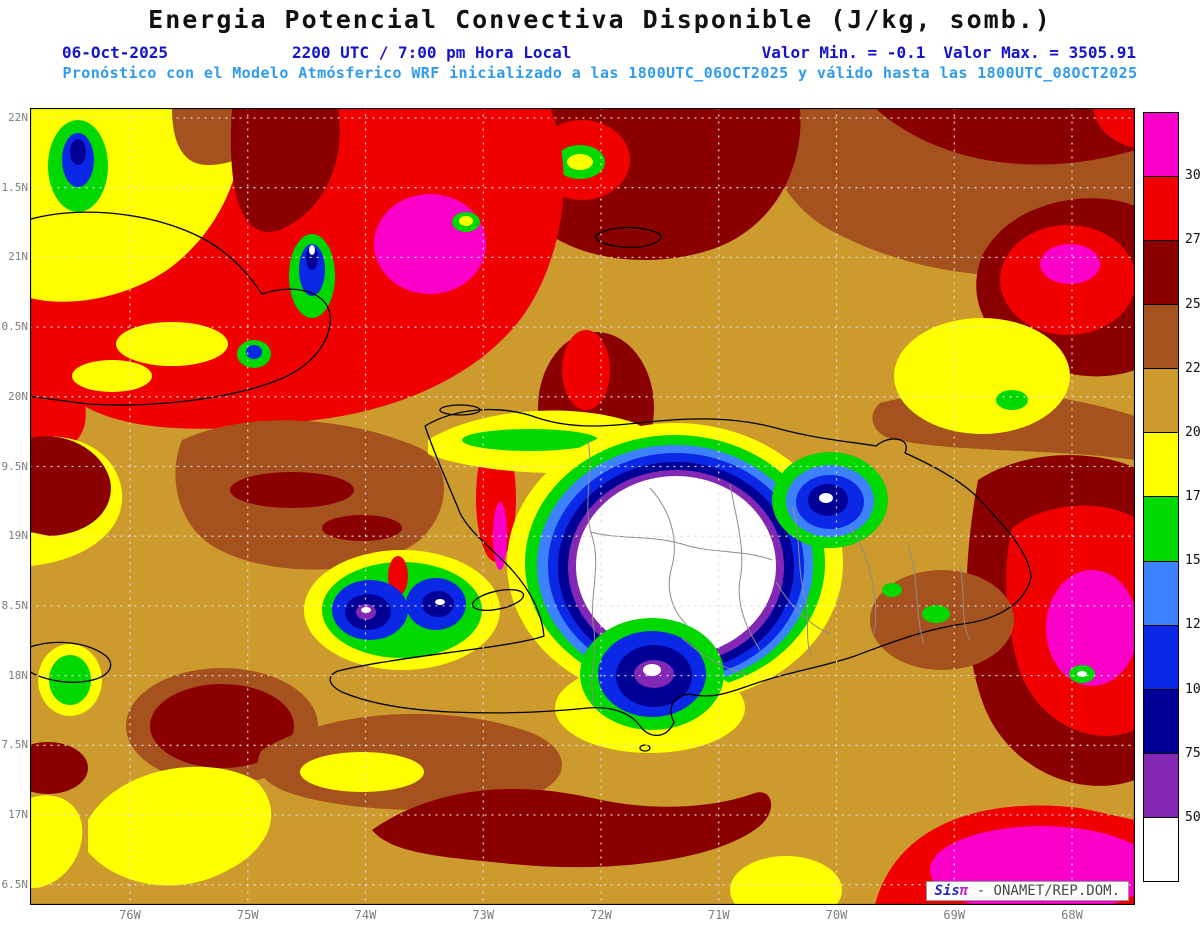 Image resolution: width=1200 pixels, height=927 pixels. Describe the element at coordinates (15, 745) in the screenshot. I see `lat-label: 7.5N` at that location.